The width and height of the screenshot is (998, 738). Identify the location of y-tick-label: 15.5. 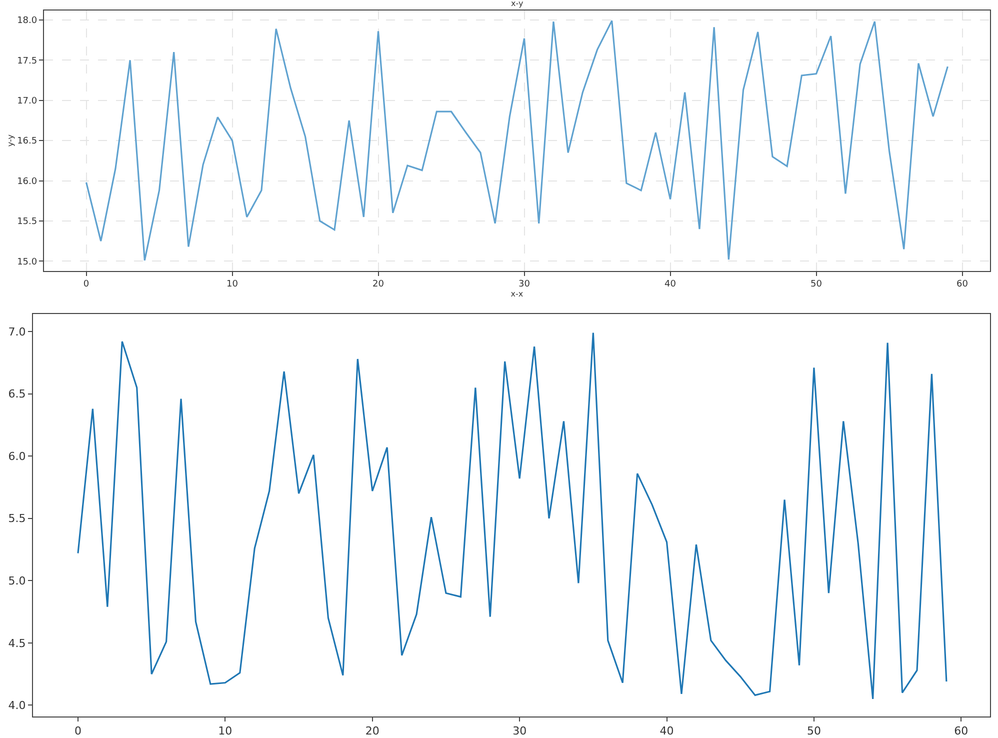
(27, 222).